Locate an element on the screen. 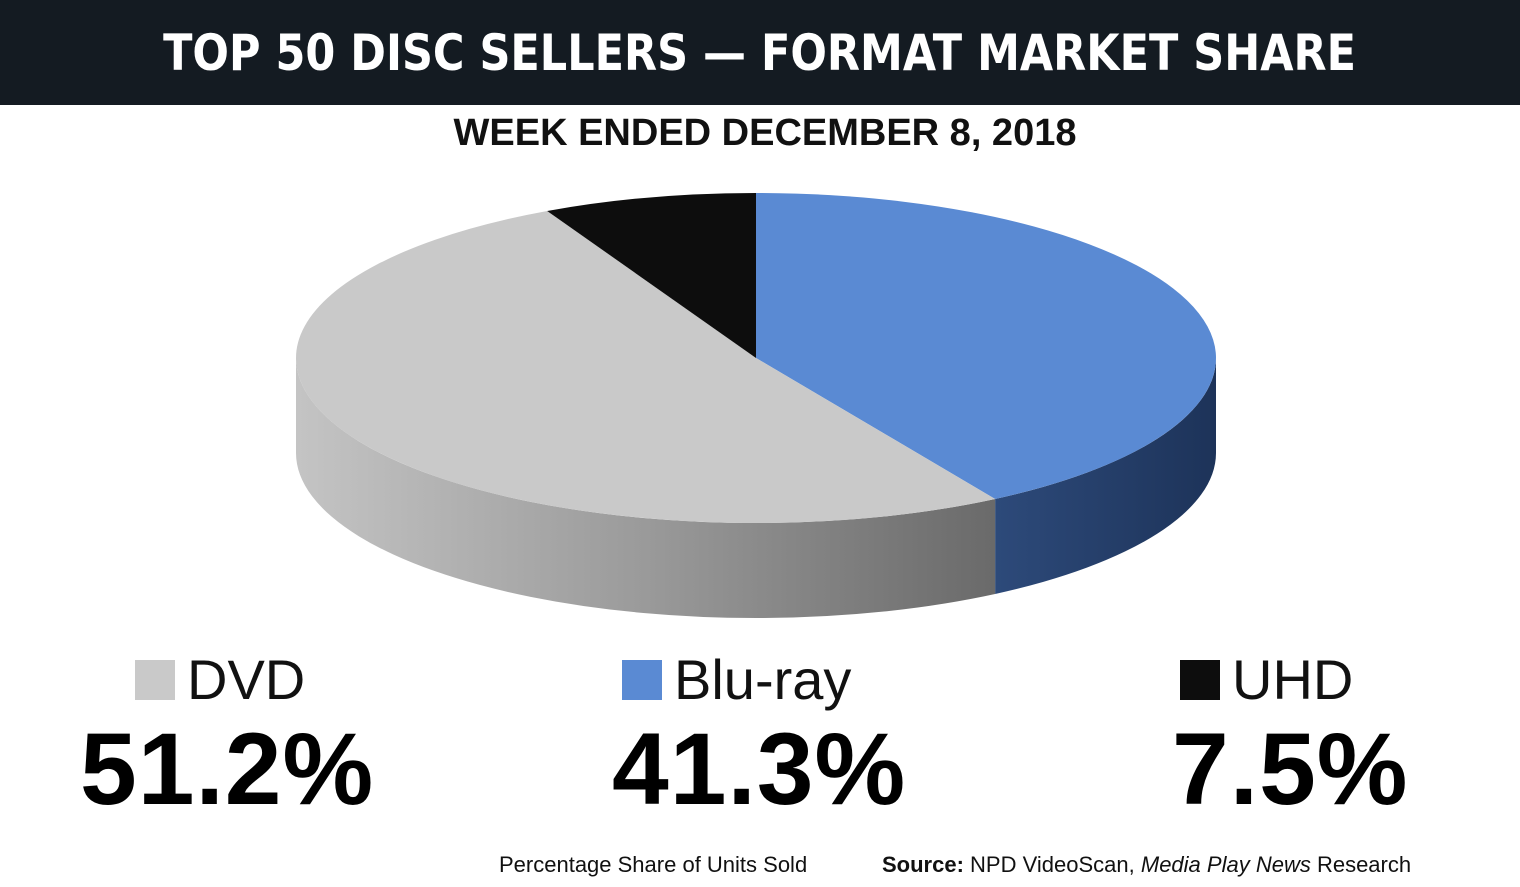  legend-label-dvd: DVD is located at coordinates (246, 679).